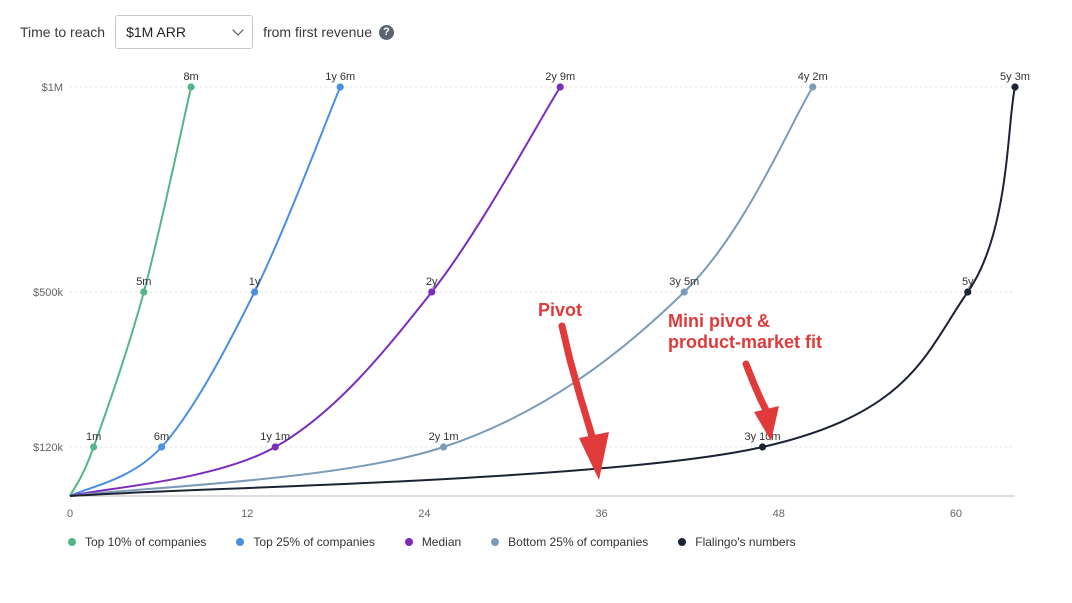 The height and width of the screenshot is (603, 1072). What do you see at coordinates (190, 77) in the screenshot?
I see `data-label: 8m` at bounding box center [190, 77].